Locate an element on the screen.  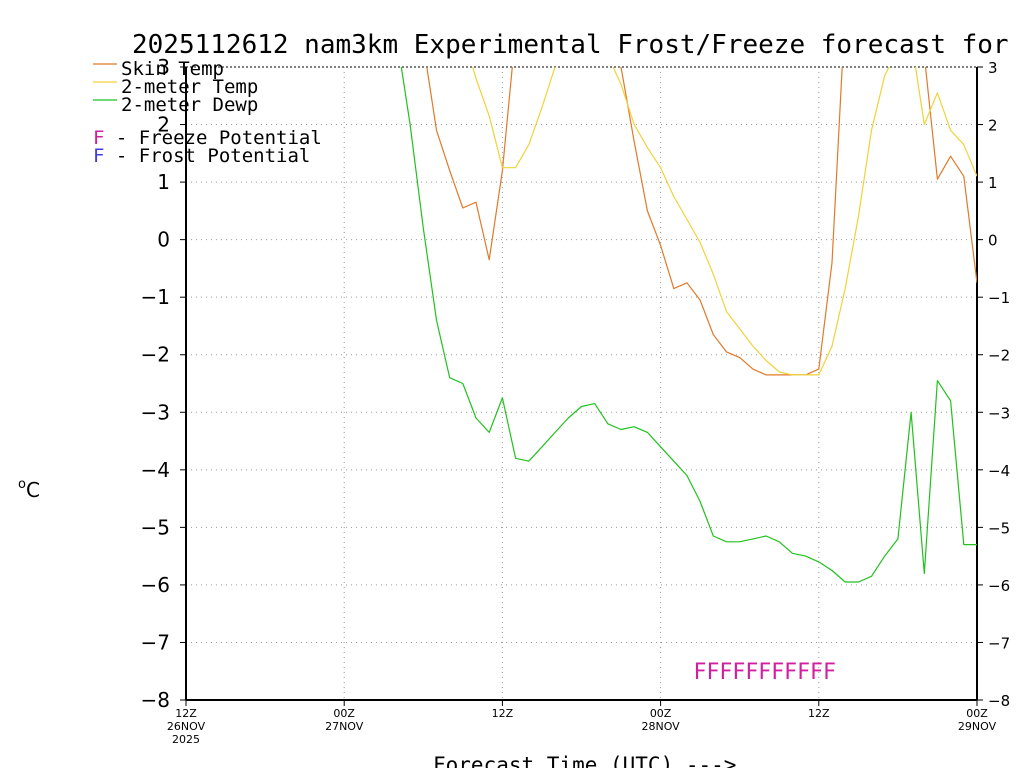
y-tick-label-right: −3 is located at coordinates (999, 413).